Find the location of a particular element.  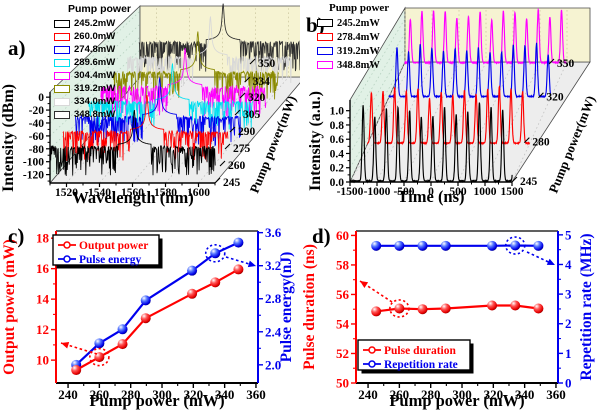

svg-text: 60 is located at coordinates (342, 235).